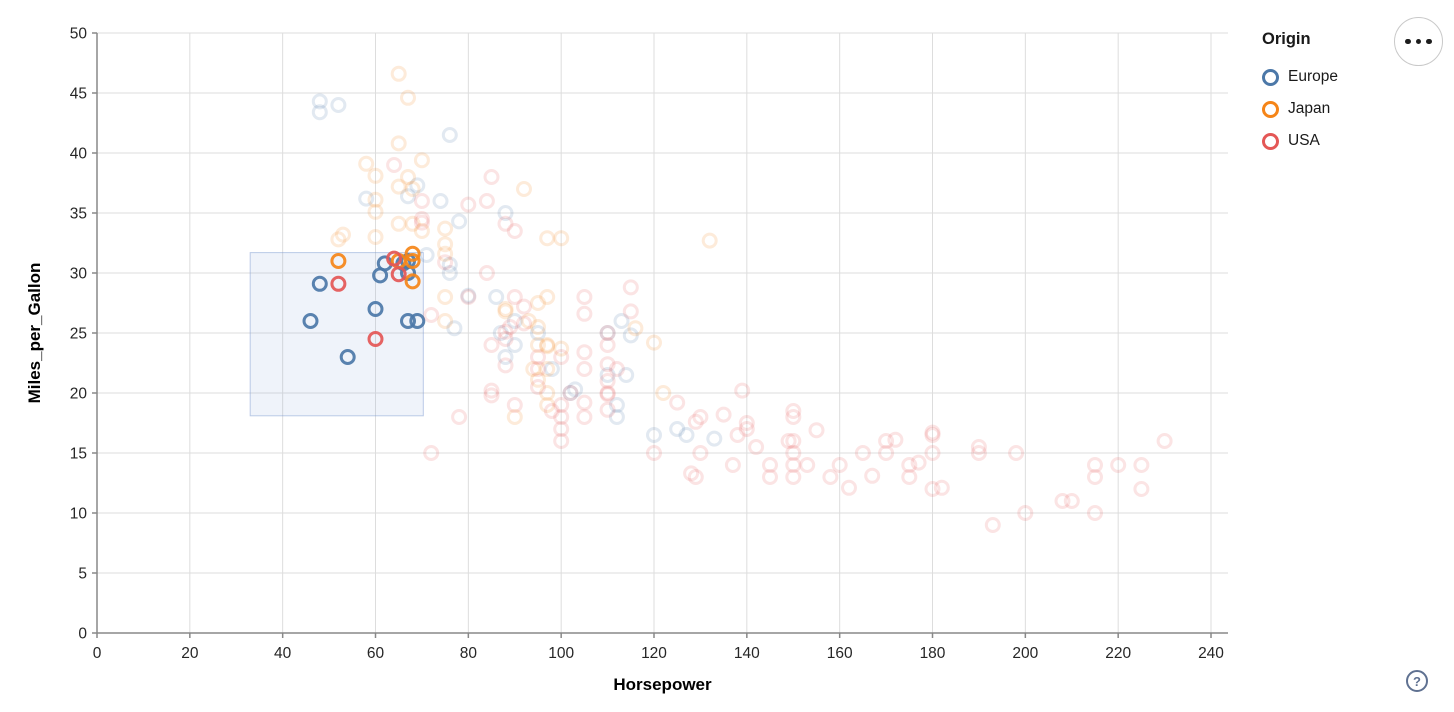 This screenshot has width=1454, height=712. What do you see at coordinates (1270, 109) in the screenshot?
I see `legend-symbol-circle` at bounding box center [1270, 109].